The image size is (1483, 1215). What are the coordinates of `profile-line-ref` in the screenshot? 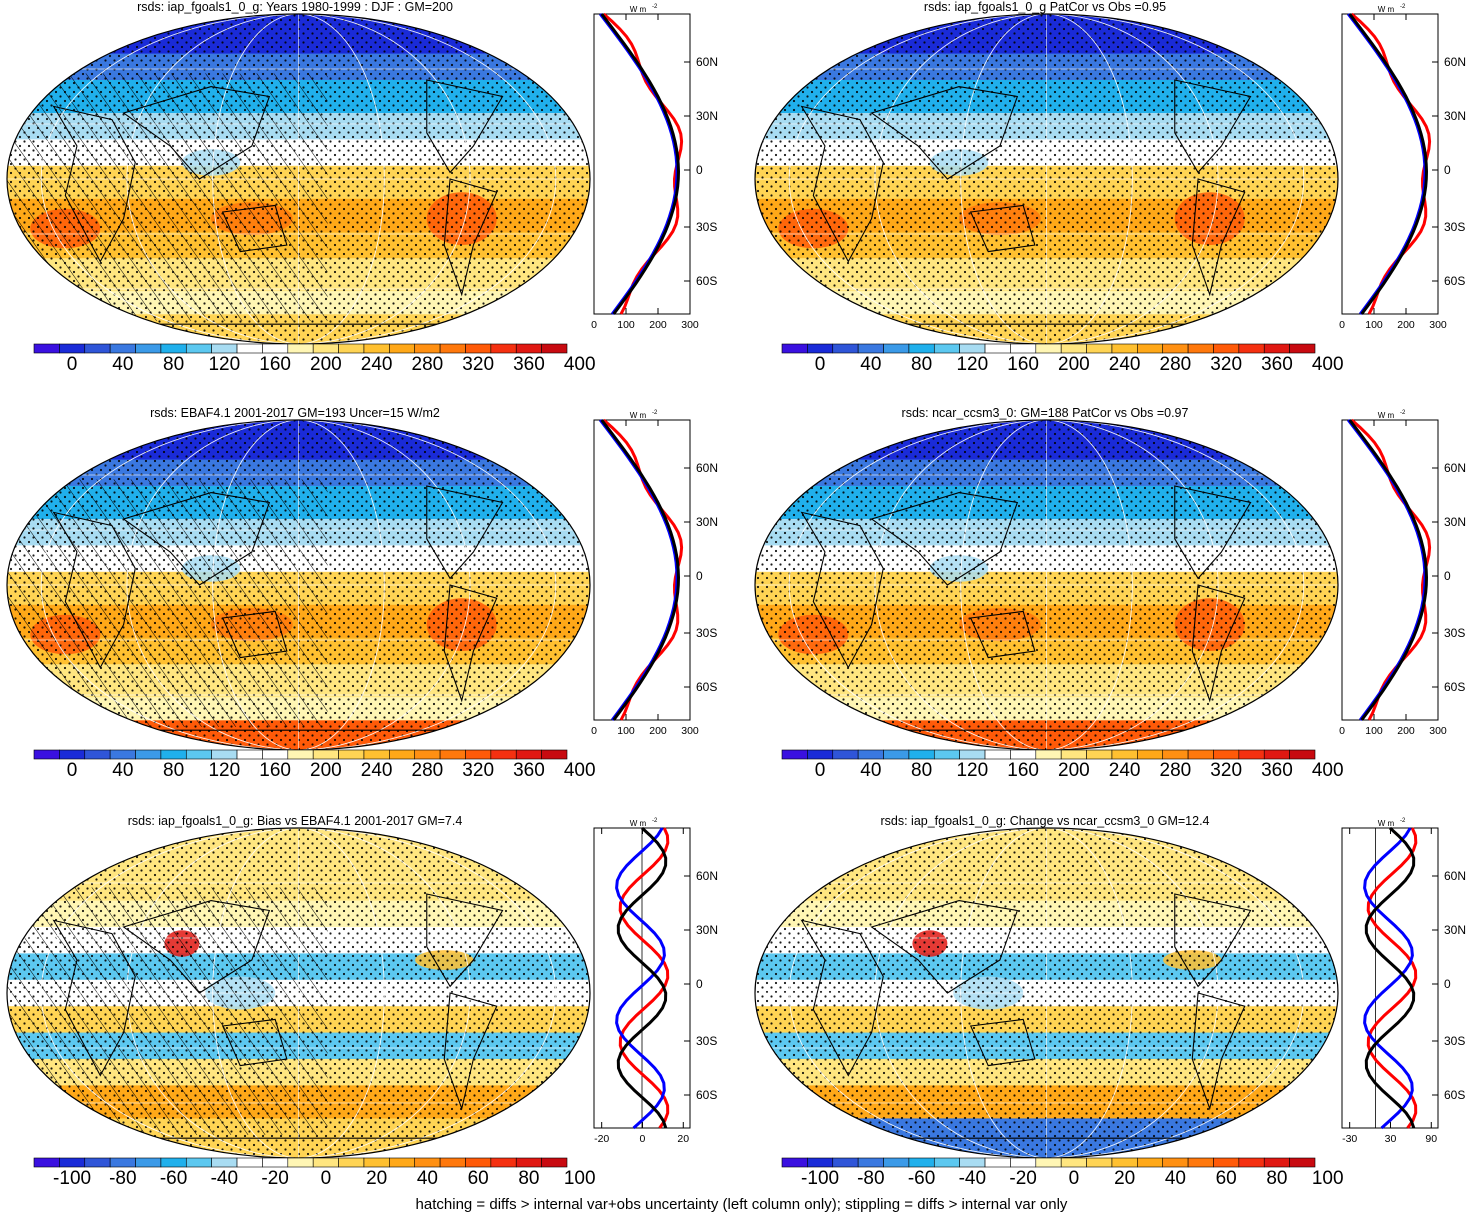 It's located at (642, 977).